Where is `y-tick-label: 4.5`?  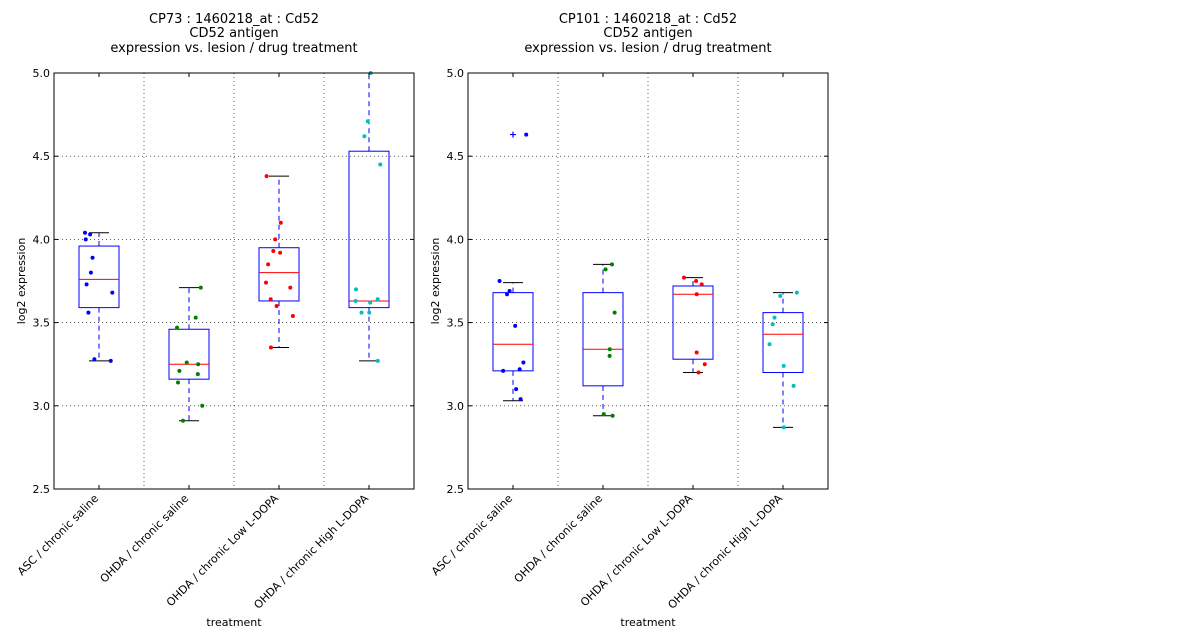
y-tick-label: 4.5 is located at coordinates (42, 156).